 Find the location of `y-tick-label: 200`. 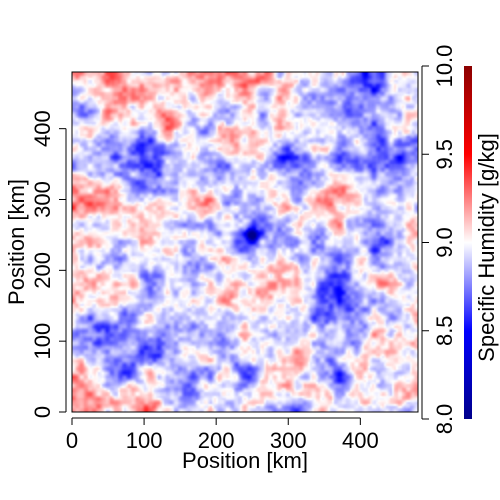

y-tick-label: 200 is located at coordinates (42, 270).